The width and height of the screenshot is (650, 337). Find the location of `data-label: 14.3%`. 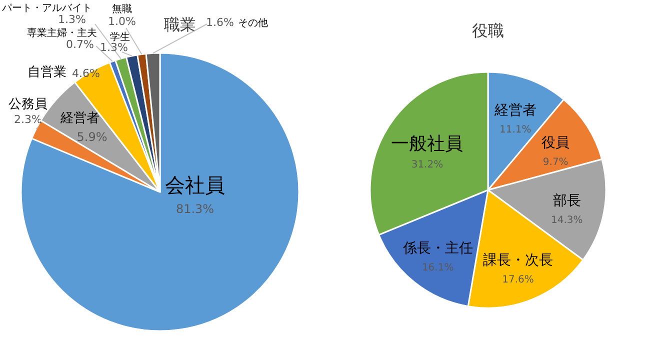

data-label: 14.3% is located at coordinates (566, 220).